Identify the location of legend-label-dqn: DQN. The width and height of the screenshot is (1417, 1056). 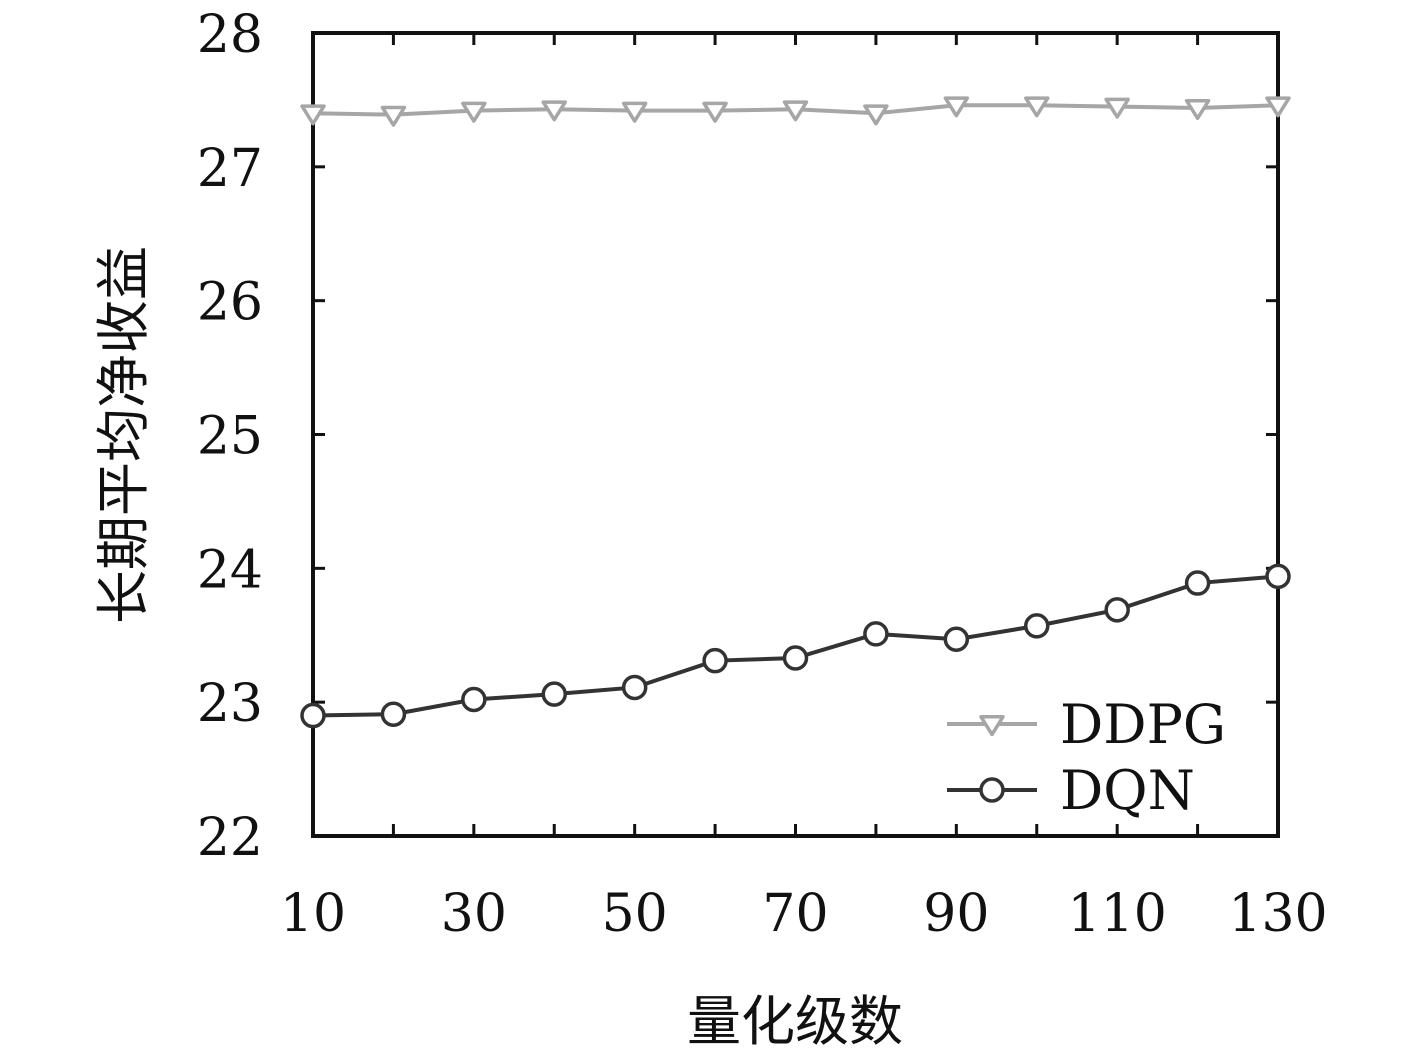
(1127, 790).